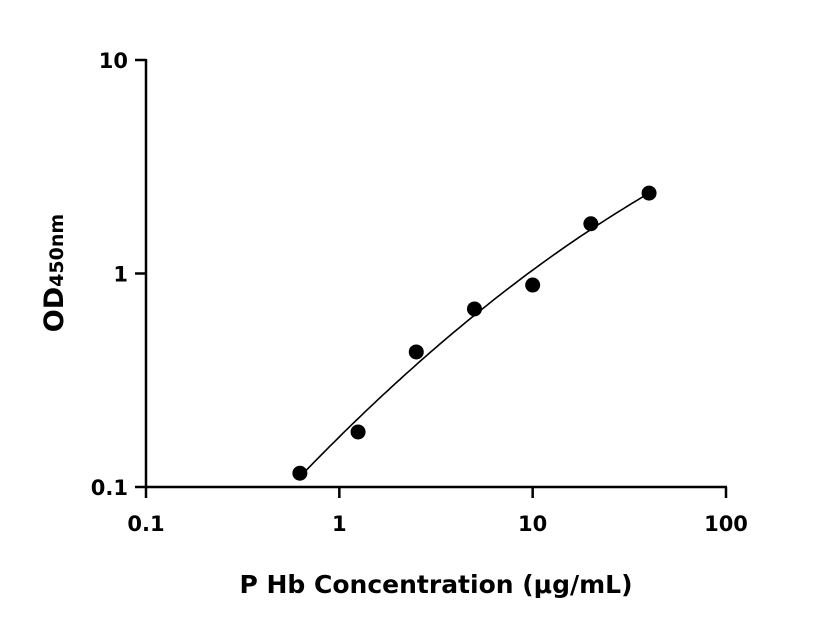 The image size is (816, 644). Describe the element at coordinates (54, 309) in the screenshot. I see `y-axis-label-main: OD` at that location.